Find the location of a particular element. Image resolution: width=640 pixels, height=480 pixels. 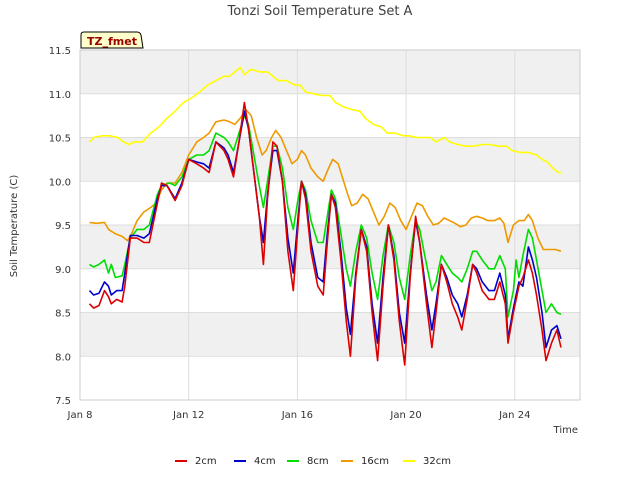

y-tick-label: 9.0 is located at coordinates (63, 270).